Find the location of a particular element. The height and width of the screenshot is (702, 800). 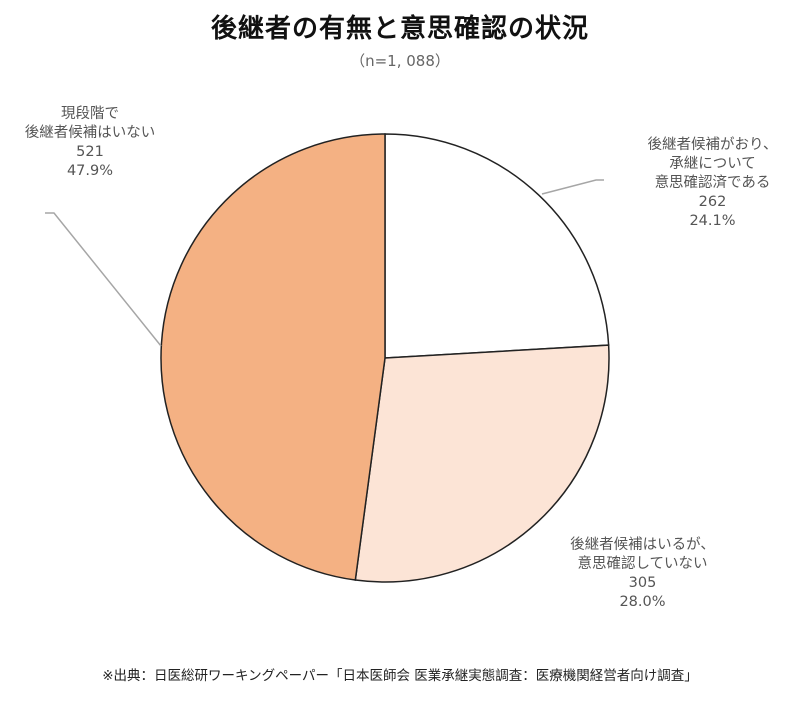

leader-line-confirmed is located at coordinates (572, 187).